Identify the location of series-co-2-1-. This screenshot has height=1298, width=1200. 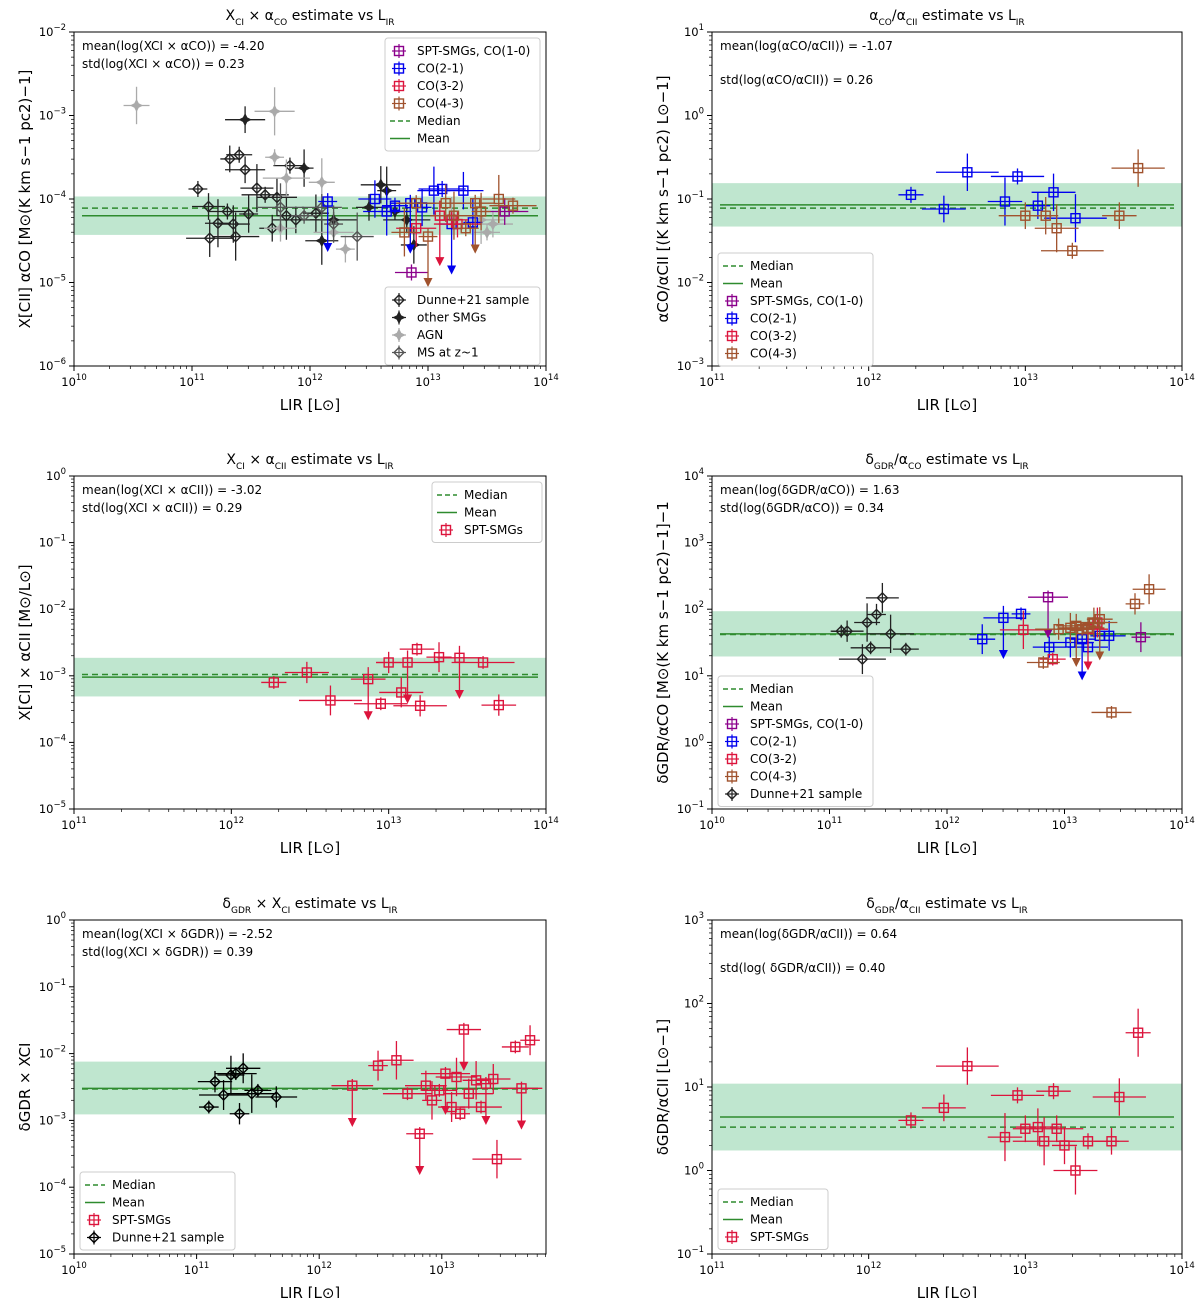
(1002, 198).